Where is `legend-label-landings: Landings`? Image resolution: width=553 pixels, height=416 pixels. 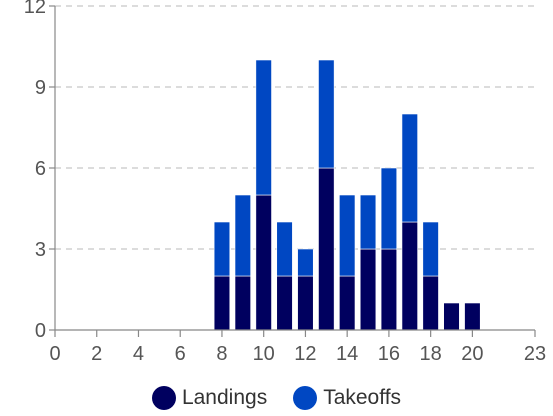 legend-label-landings: Landings is located at coordinates (224, 397).